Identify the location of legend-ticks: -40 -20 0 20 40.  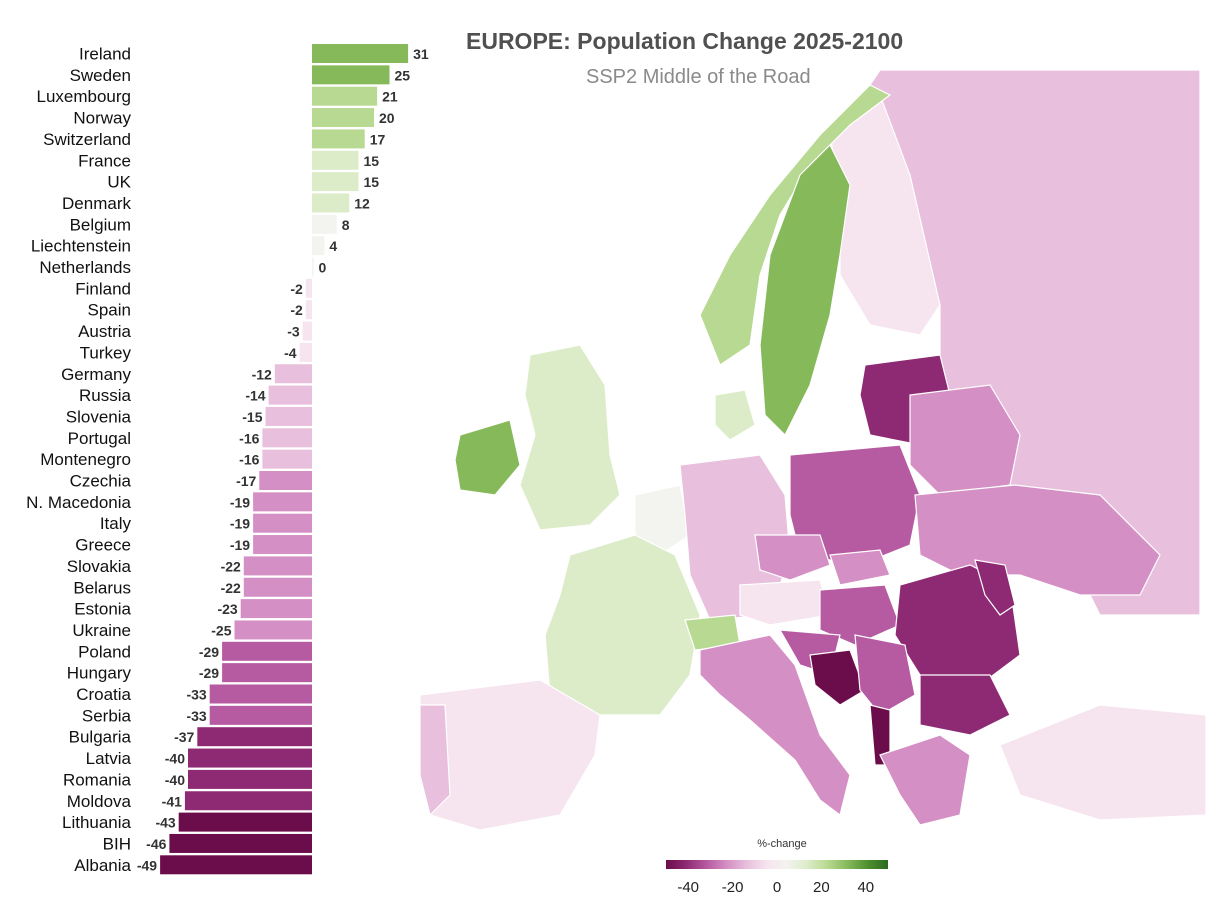
(777, 882).